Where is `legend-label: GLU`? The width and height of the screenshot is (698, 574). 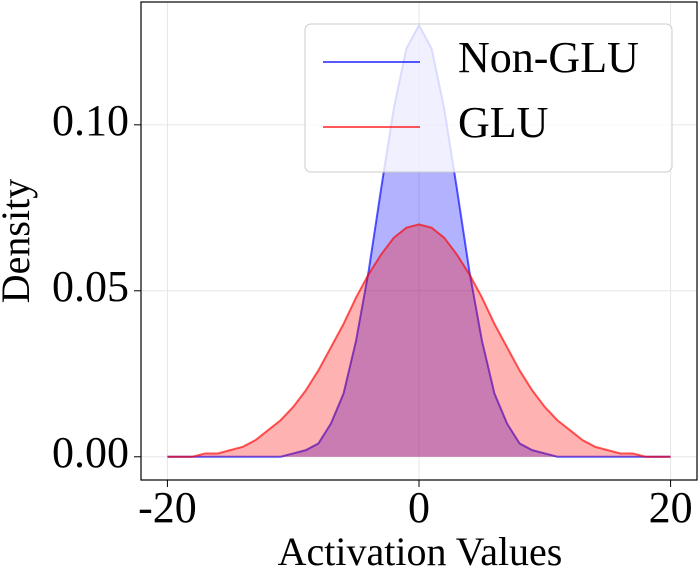
legend-label: GLU is located at coordinates (503, 122).